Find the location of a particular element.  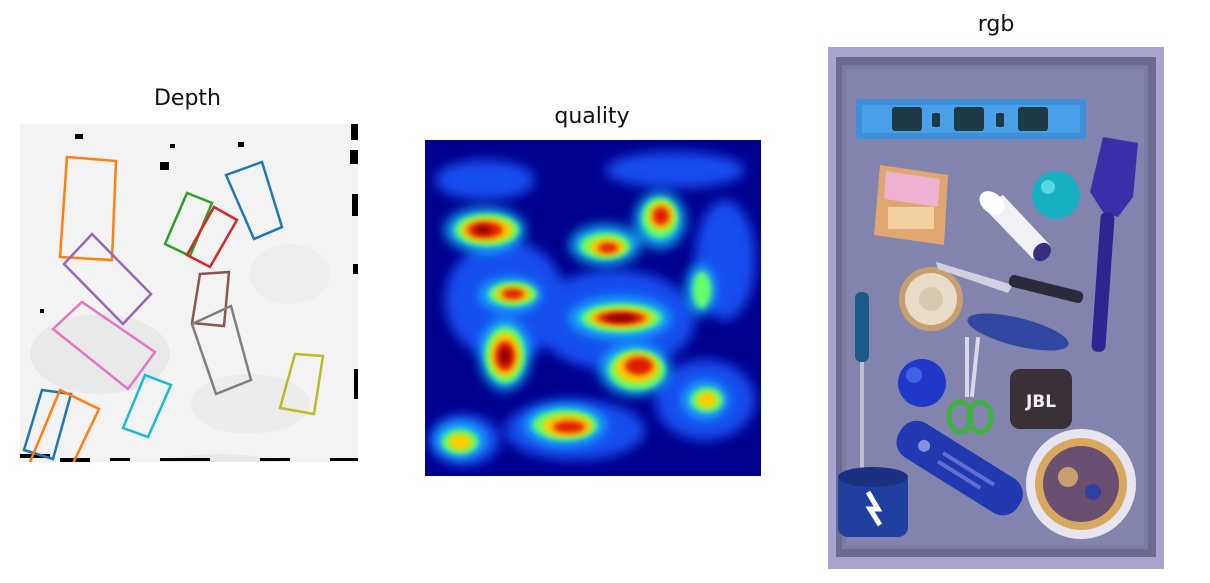

snack-bag is located at coordinates (911, 205).